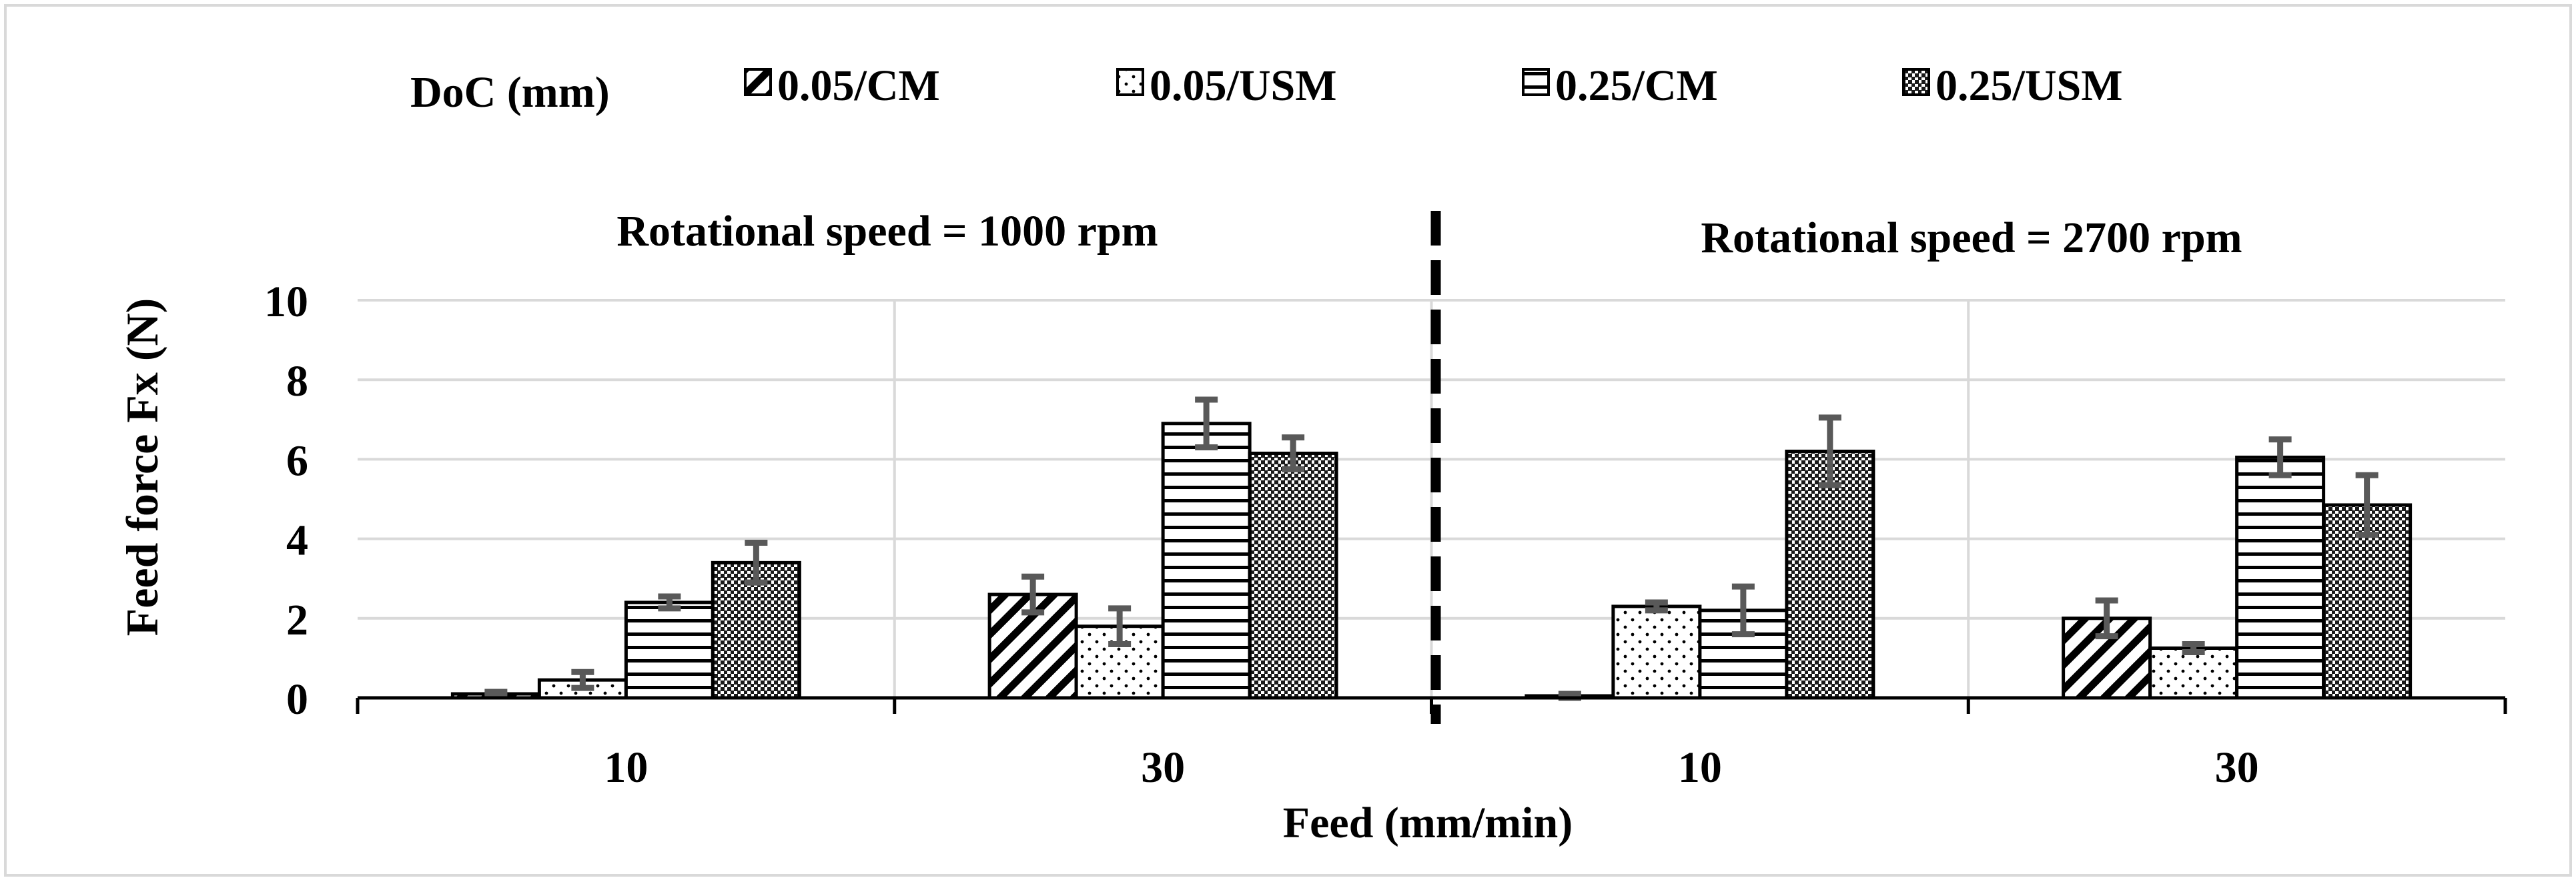 Image resolution: width=2576 pixels, height=884 pixels. I want to click on legend-label: 0.05/CM, so click(858, 85).